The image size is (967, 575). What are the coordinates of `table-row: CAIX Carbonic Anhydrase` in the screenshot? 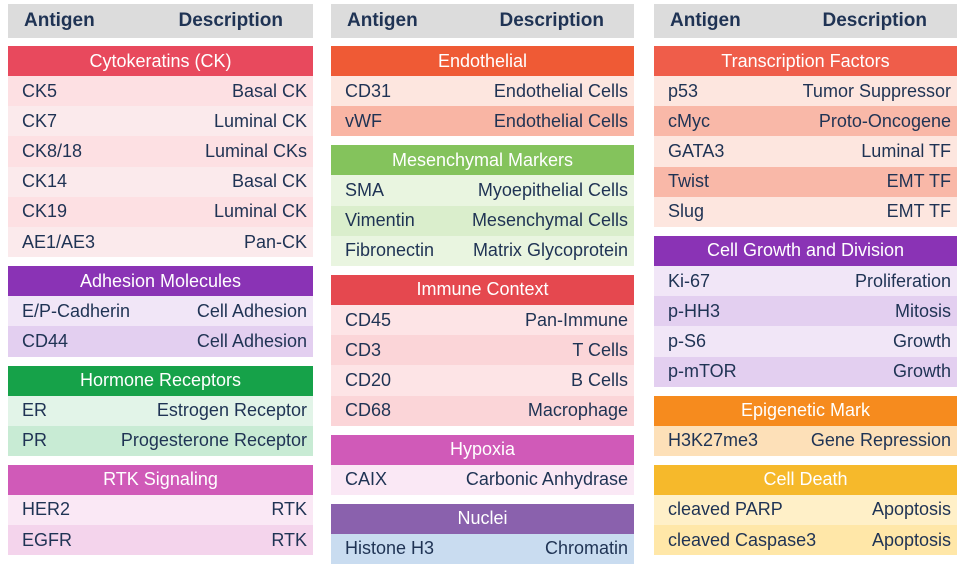 It's located at (482, 479).